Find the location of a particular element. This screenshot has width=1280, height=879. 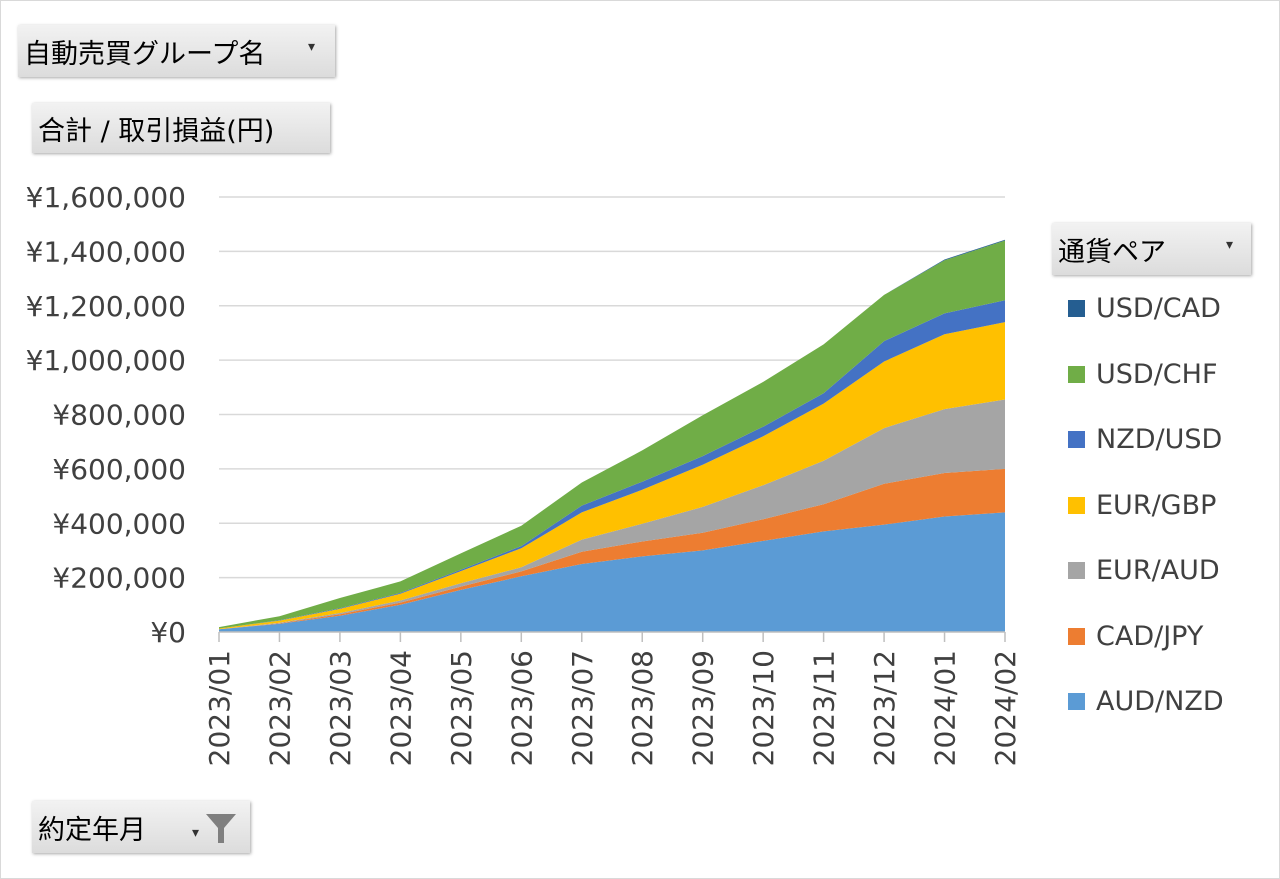

x-tick-label: 2023/07 is located at coordinates (582, 708).